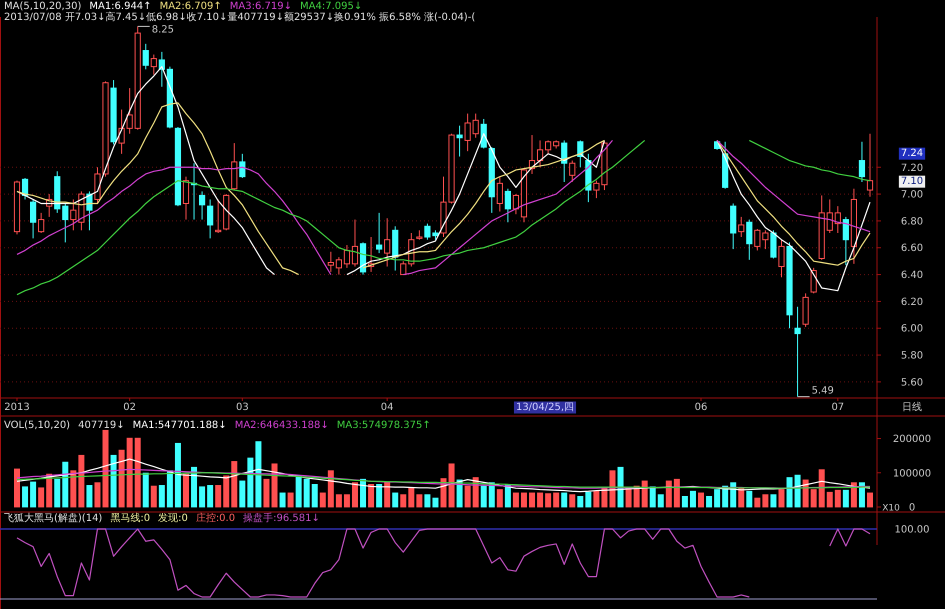 The height and width of the screenshot is (609, 945). Describe the element at coordinates (837, 407) in the screenshot. I see `x-tick-label: 07` at that location.